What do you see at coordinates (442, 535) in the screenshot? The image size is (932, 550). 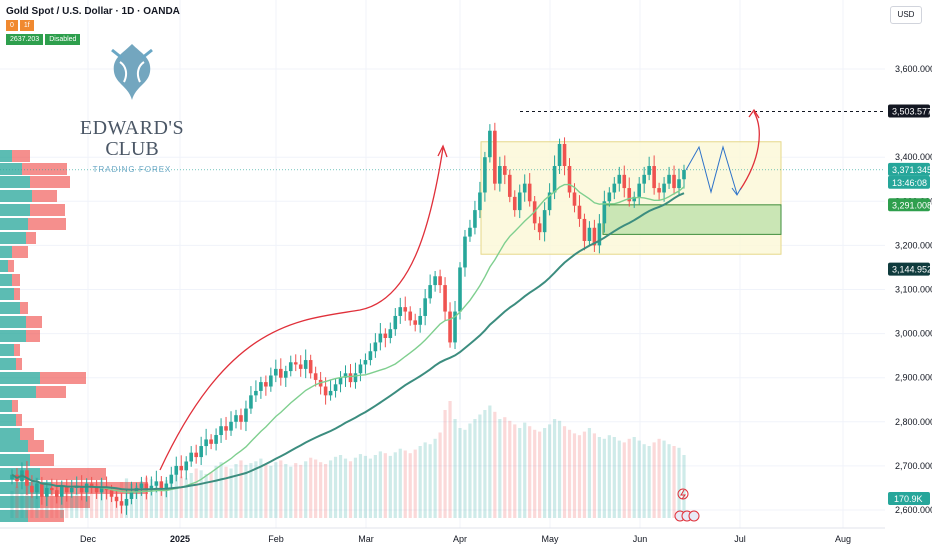 I see `time-axis: Dec 2025 Feb Mar Apr May Jun Jul Aug` at bounding box center [442, 535].